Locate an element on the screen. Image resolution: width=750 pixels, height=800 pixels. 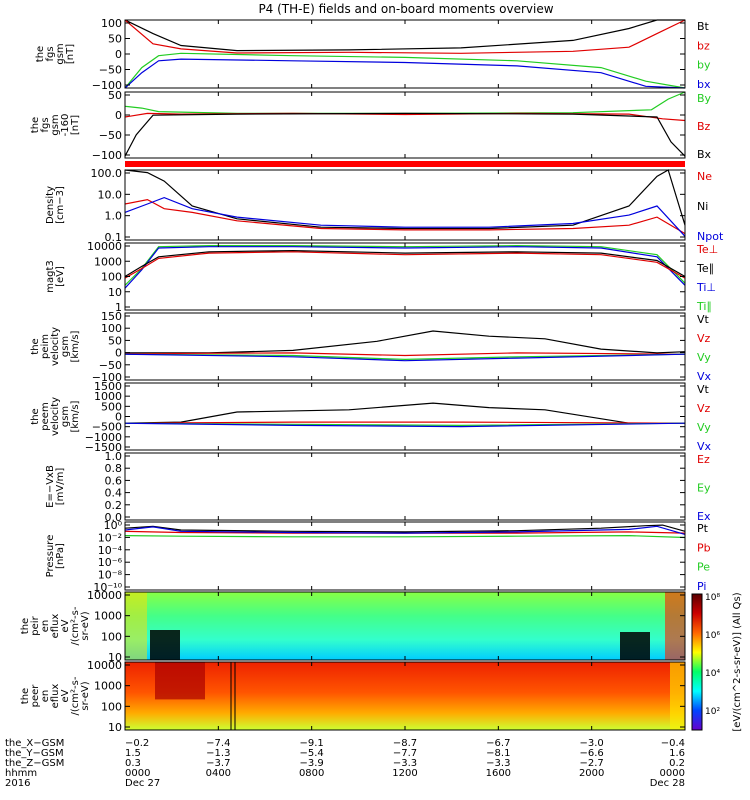
series-line-Bt is located at coordinates (404, 35).